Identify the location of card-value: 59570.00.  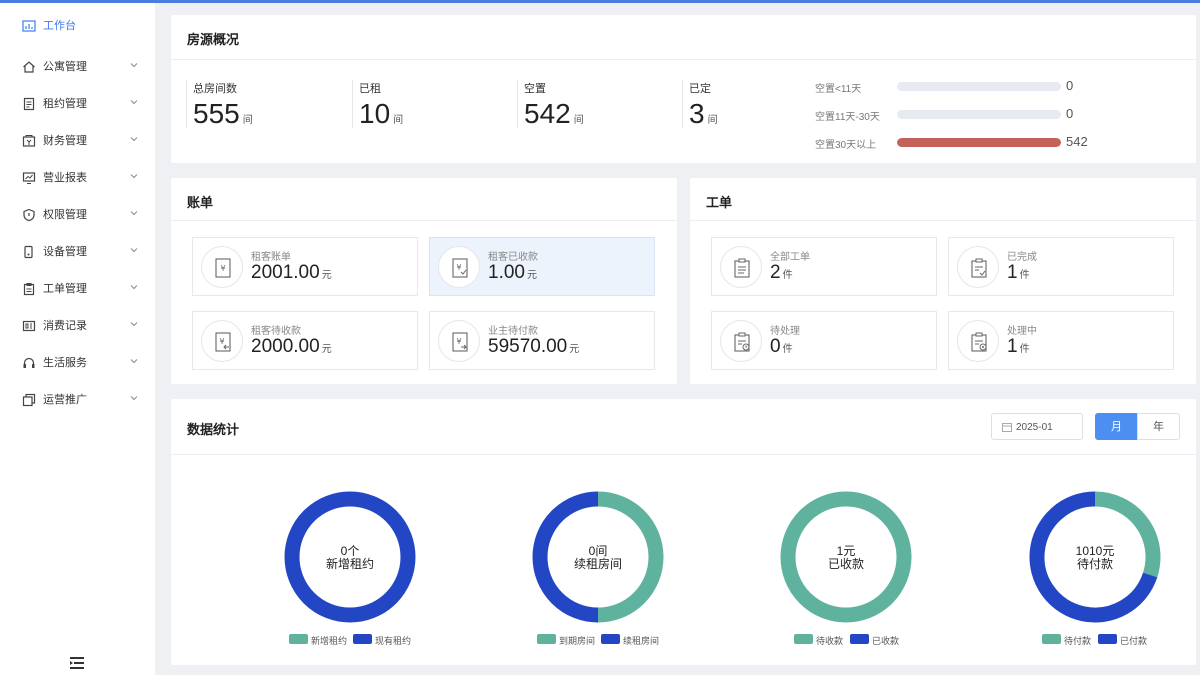
(528, 346).